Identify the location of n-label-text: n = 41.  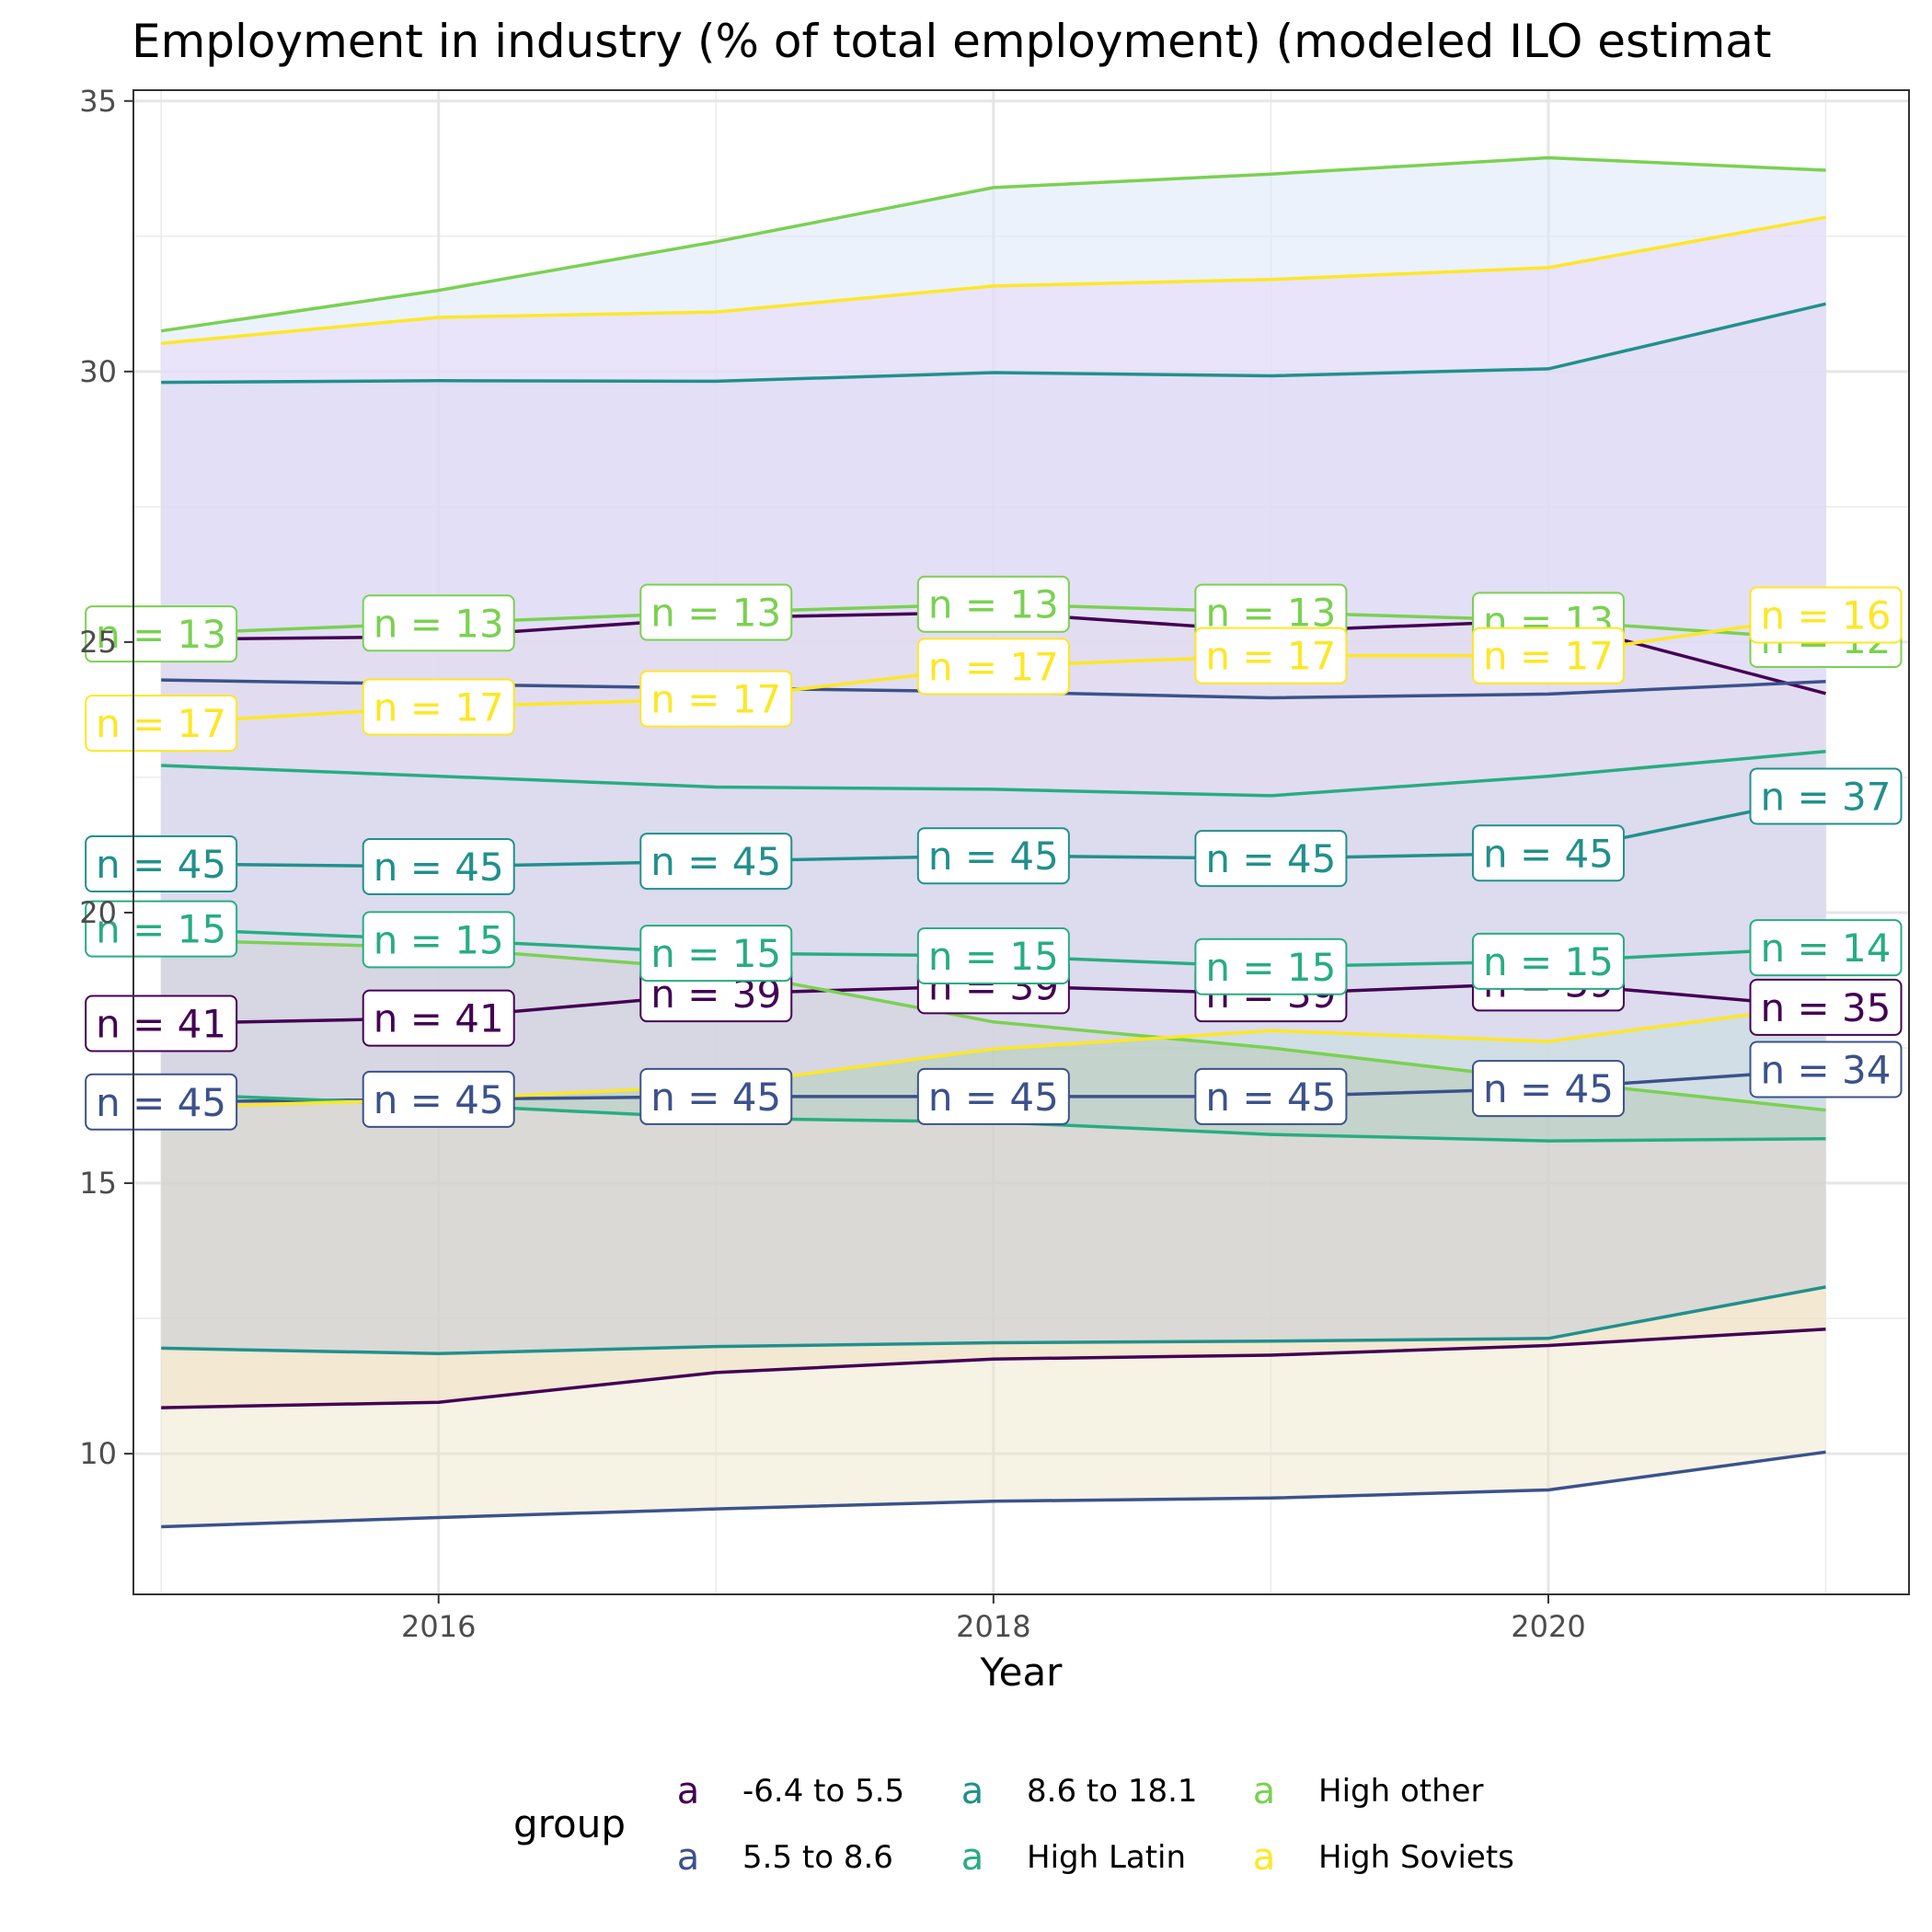
(161, 1024).